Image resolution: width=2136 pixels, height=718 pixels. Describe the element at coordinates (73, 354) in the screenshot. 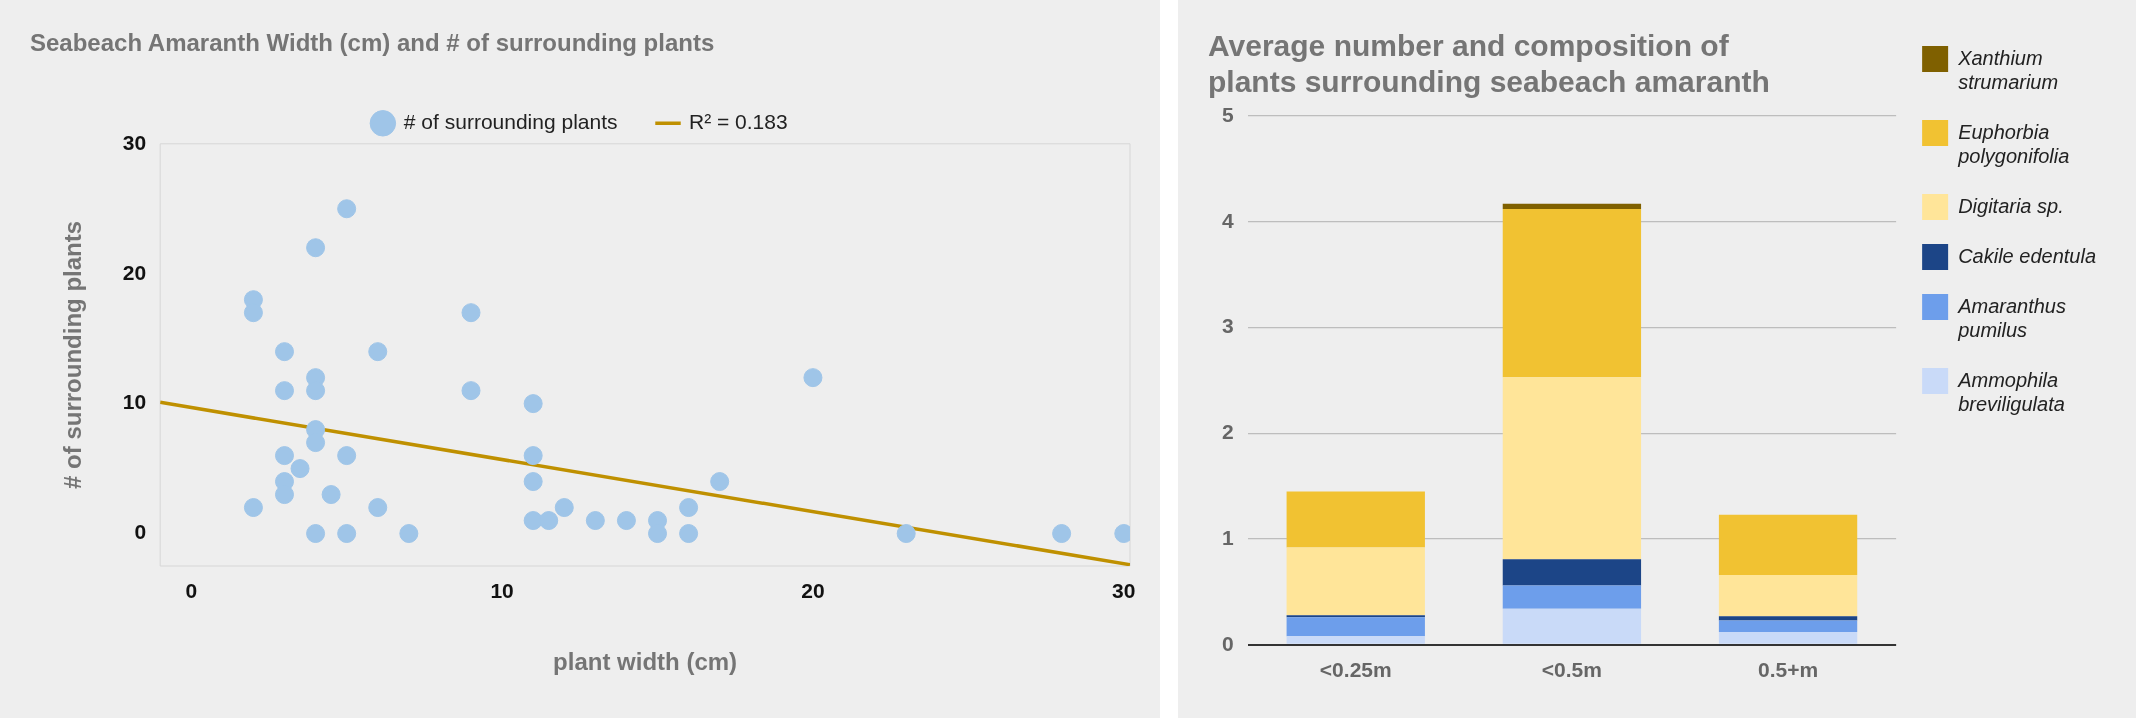

I see `y-axis-title: # of surrounding plants` at that location.